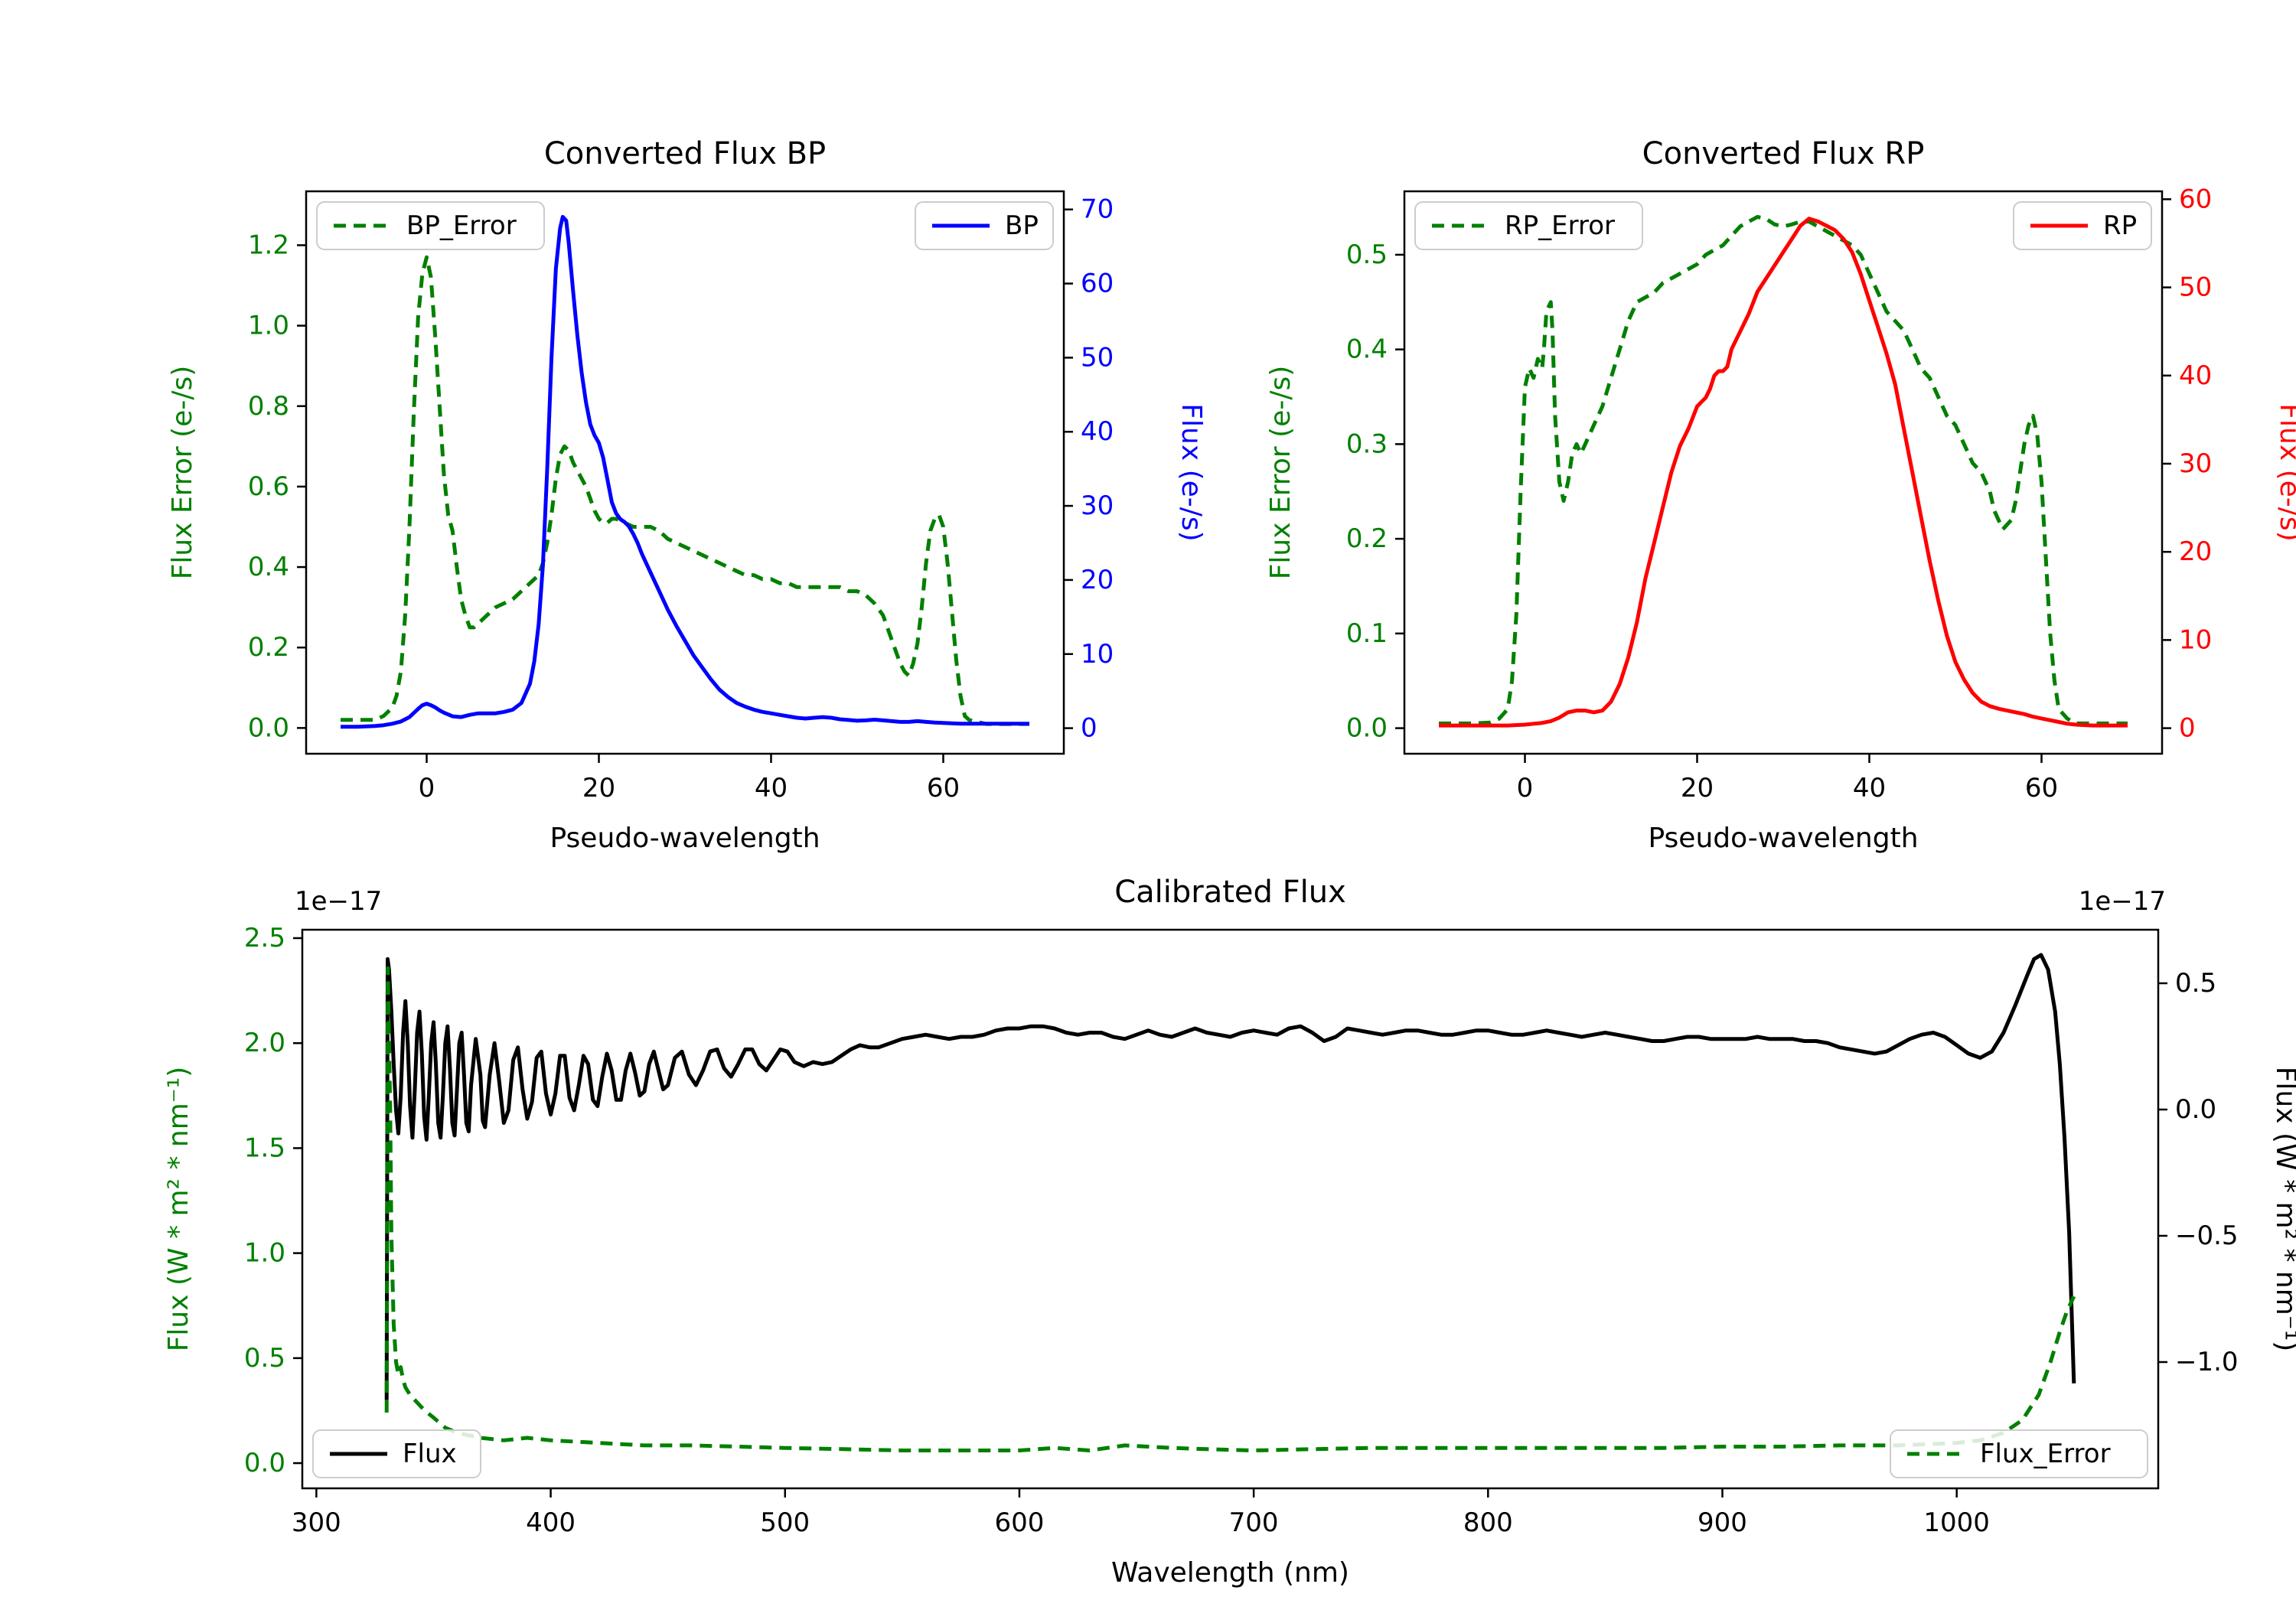 This screenshot has width=2296, height=1610. Describe the element at coordinates (984, 225) in the screenshot. I see `legend-bp: BP` at that location.